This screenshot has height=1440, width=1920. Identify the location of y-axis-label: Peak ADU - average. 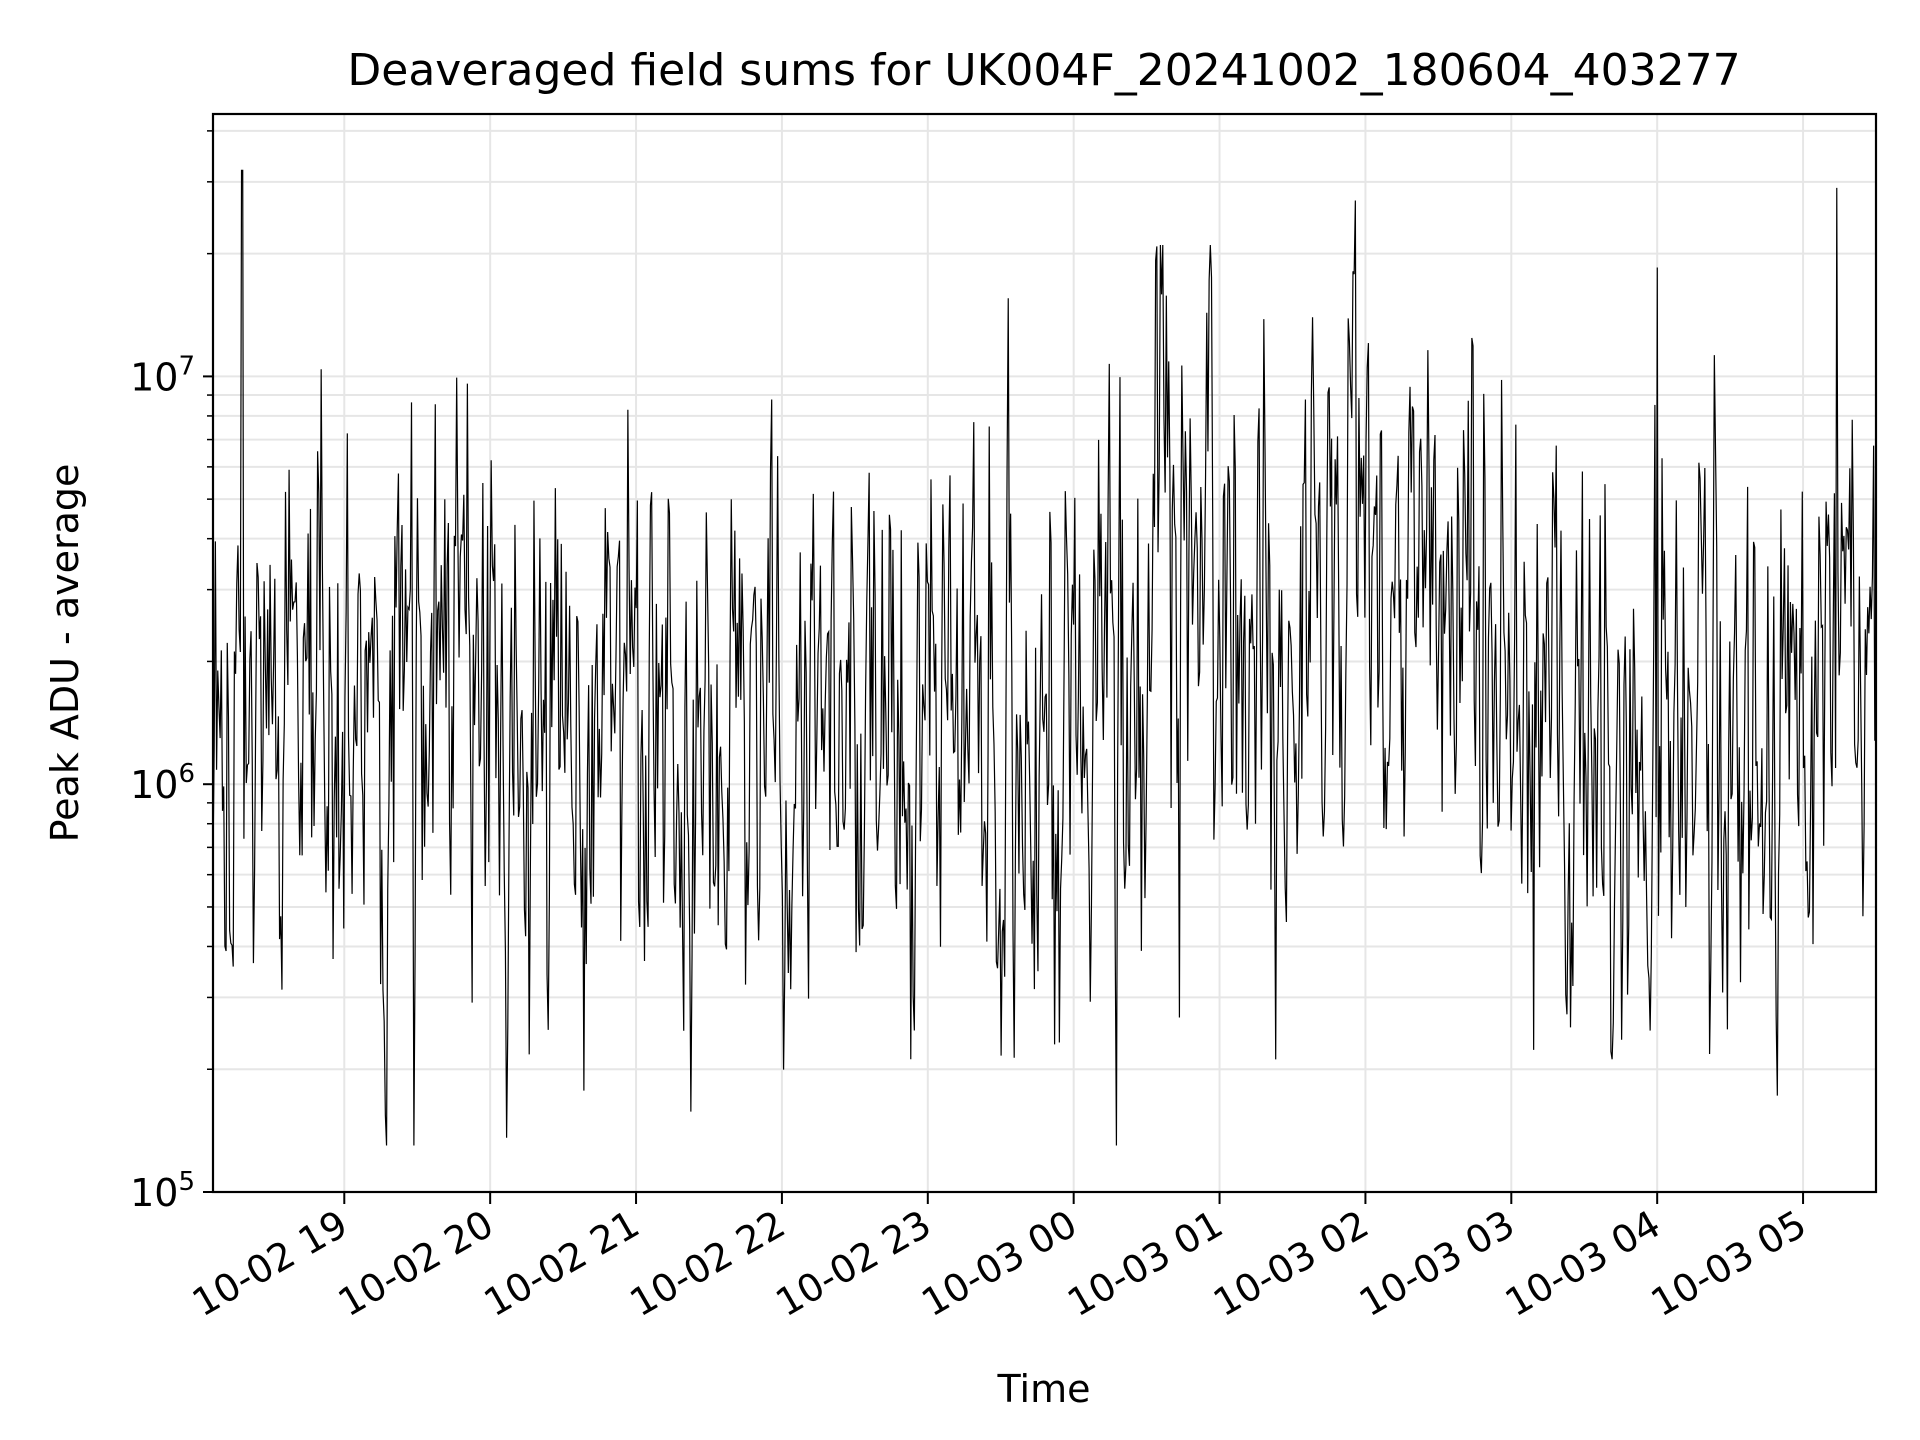
(65, 653).